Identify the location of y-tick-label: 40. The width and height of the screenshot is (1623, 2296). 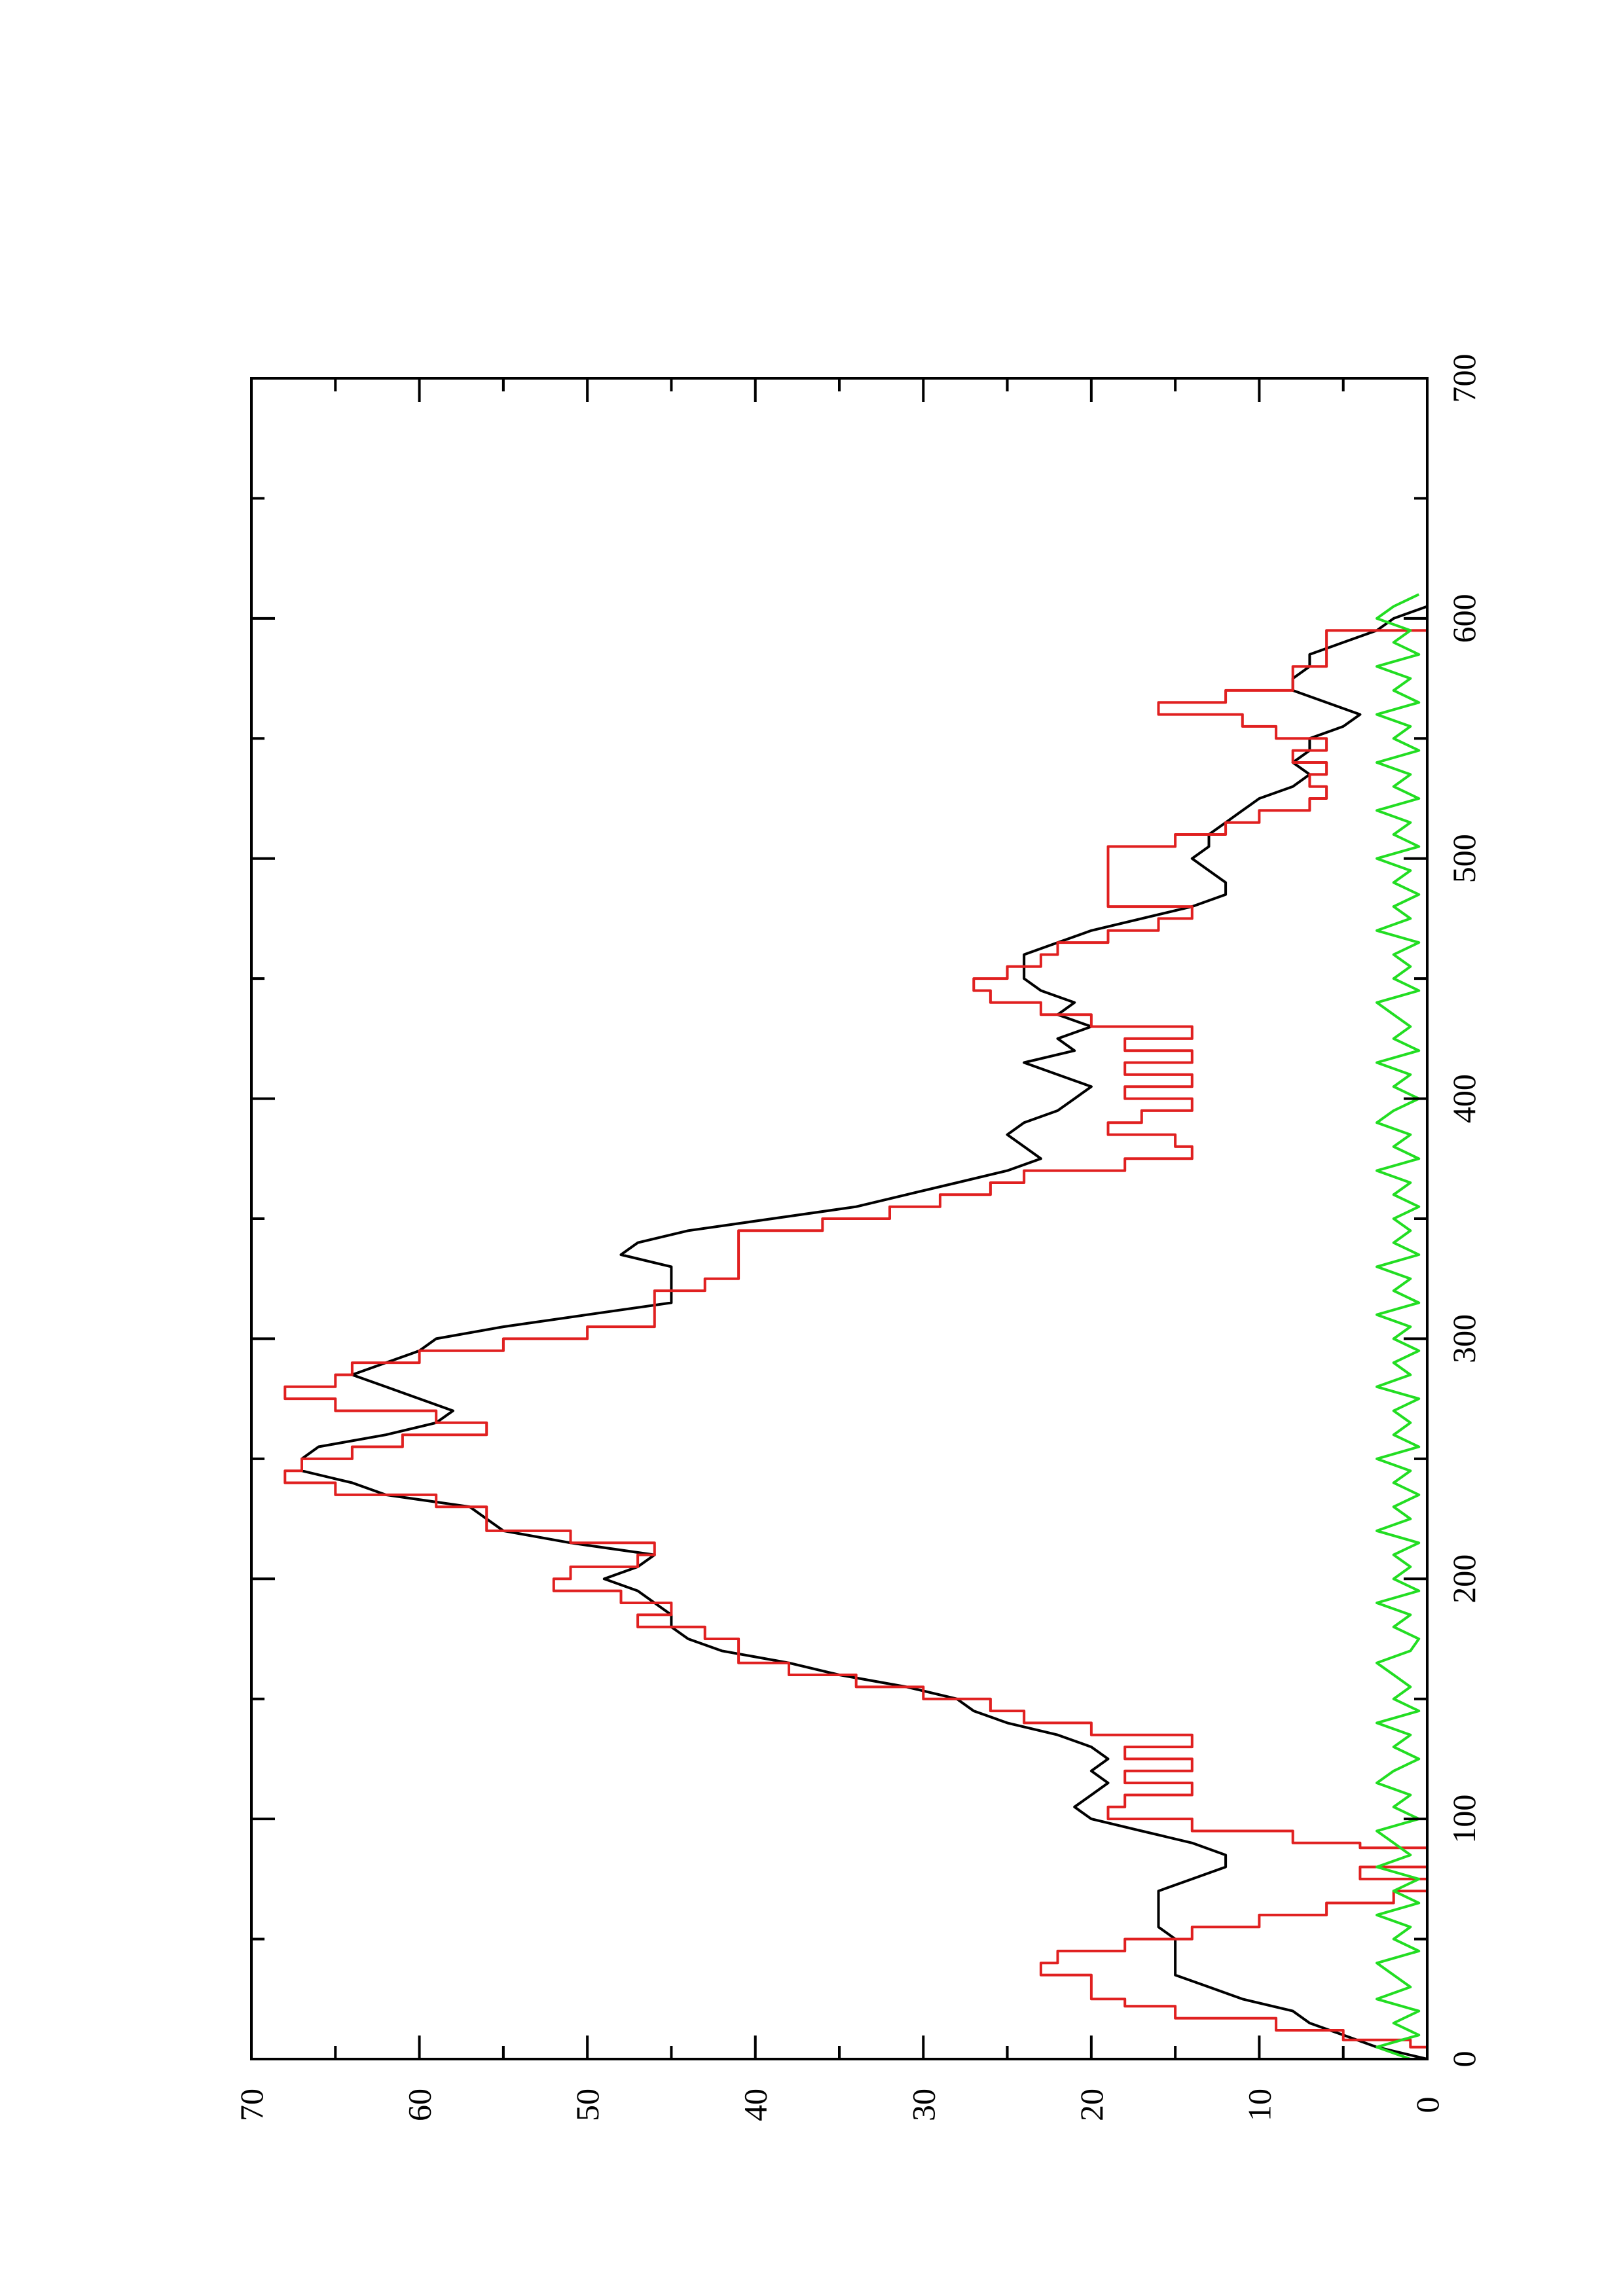
(755, 2105).